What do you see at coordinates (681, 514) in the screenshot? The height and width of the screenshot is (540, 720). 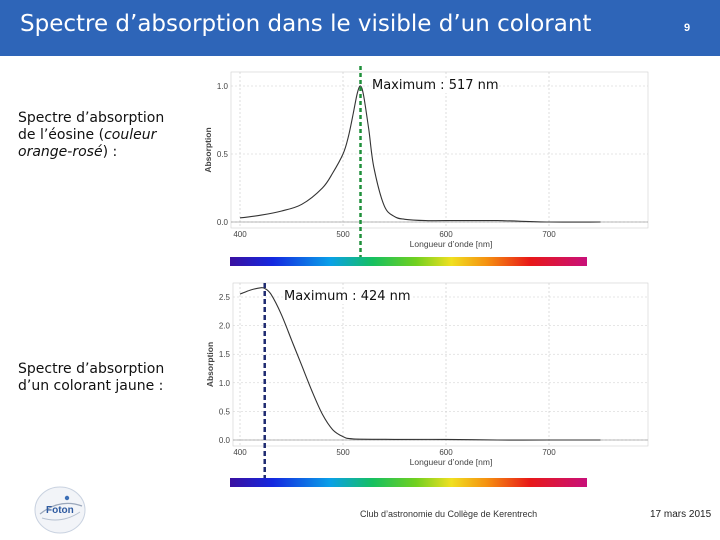 I see `footer-date: 17 mars 2015` at bounding box center [681, 514].